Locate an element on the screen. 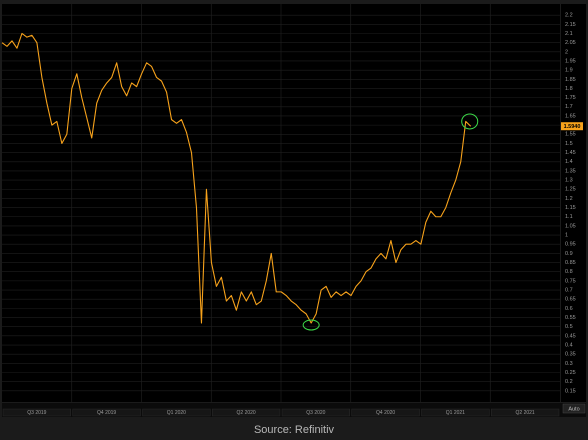 This screenshot has width=588, height=440. y-axis-area is located at coordinates (573, 203).